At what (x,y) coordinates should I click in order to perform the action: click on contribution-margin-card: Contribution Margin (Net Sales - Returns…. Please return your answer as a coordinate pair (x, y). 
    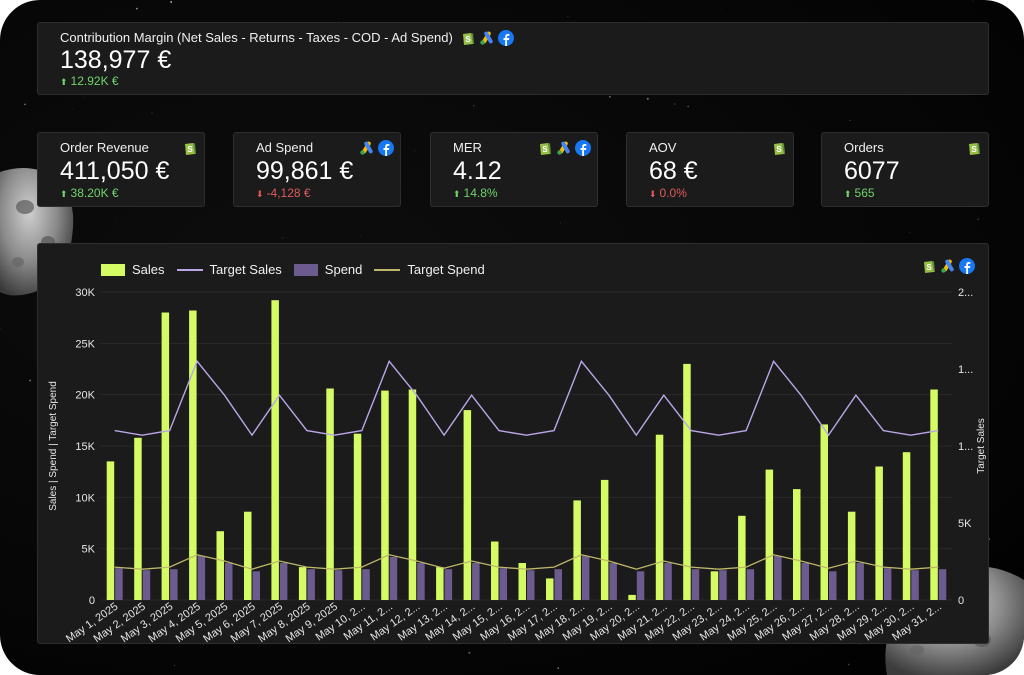
    Looking at the image, I should click on (513, 58).